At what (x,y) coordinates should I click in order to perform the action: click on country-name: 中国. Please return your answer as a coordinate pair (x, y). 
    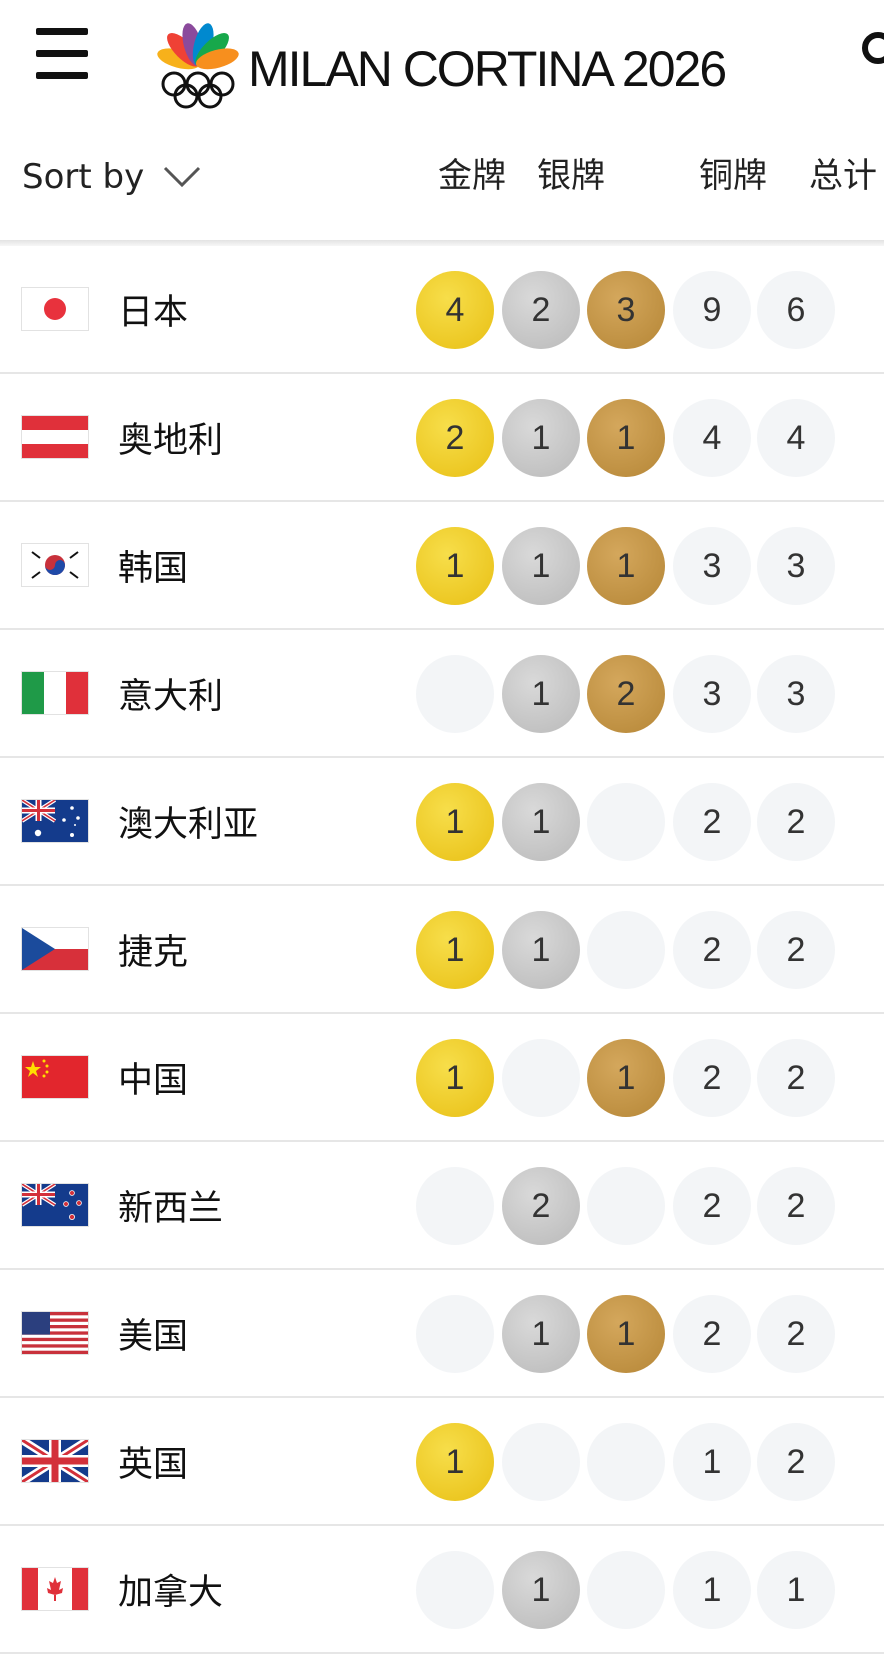
    Looking at the image, I should click on (153, 1081).